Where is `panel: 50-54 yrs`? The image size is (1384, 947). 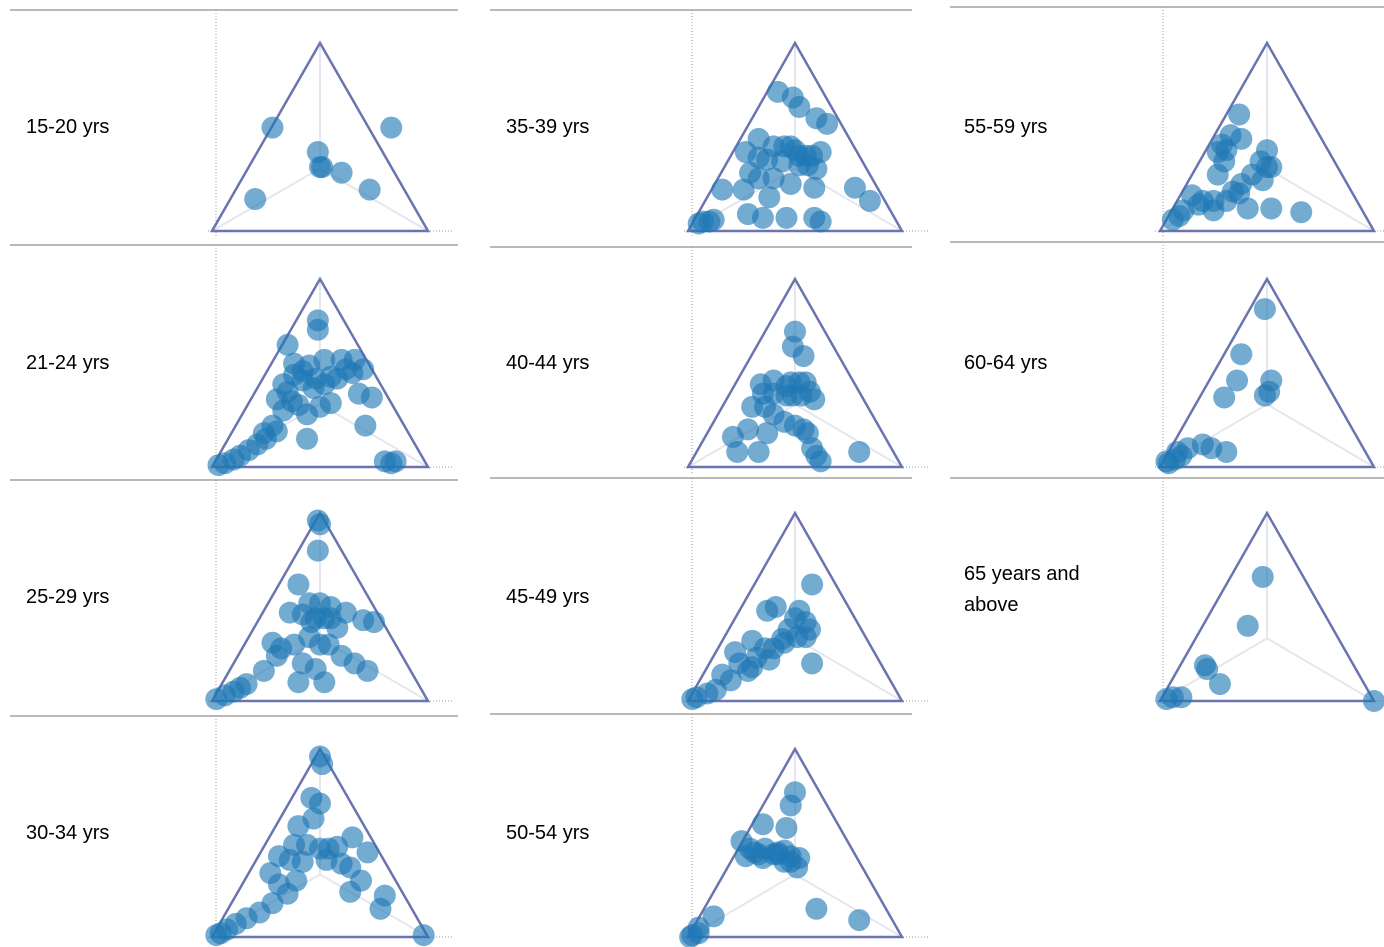
panel: 50-54 yrs is located at coordinates (709, 830).